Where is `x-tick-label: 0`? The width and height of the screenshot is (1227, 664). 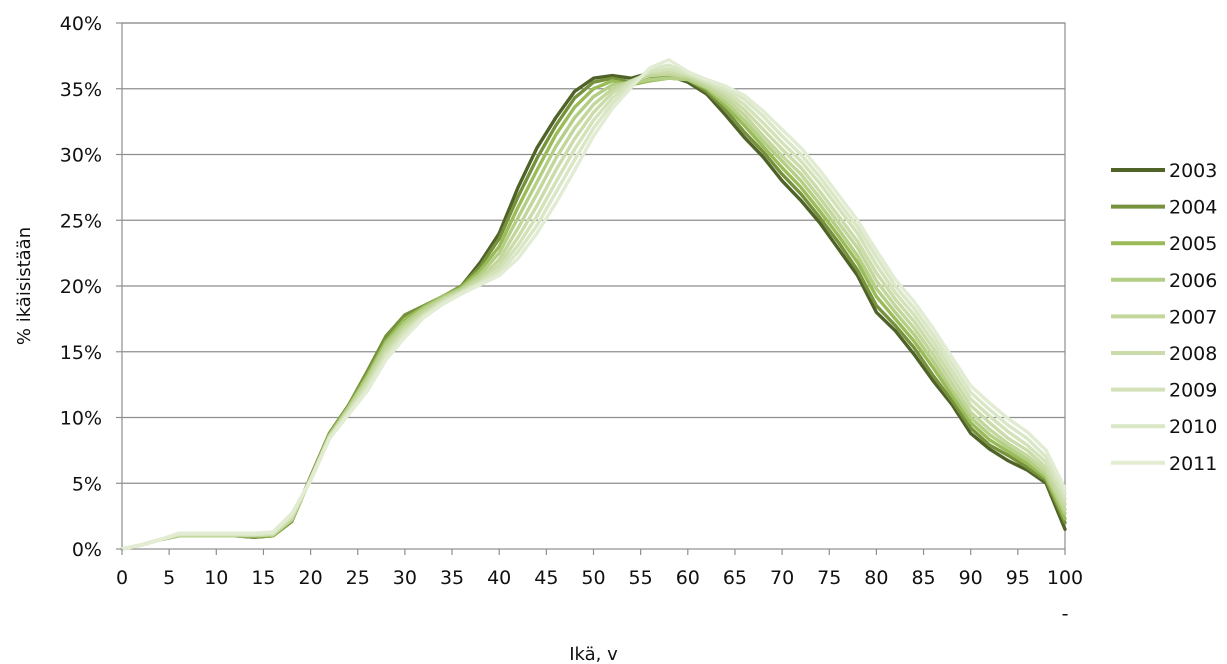
x-tick-label: 0 is located at coordinates (122, 578).